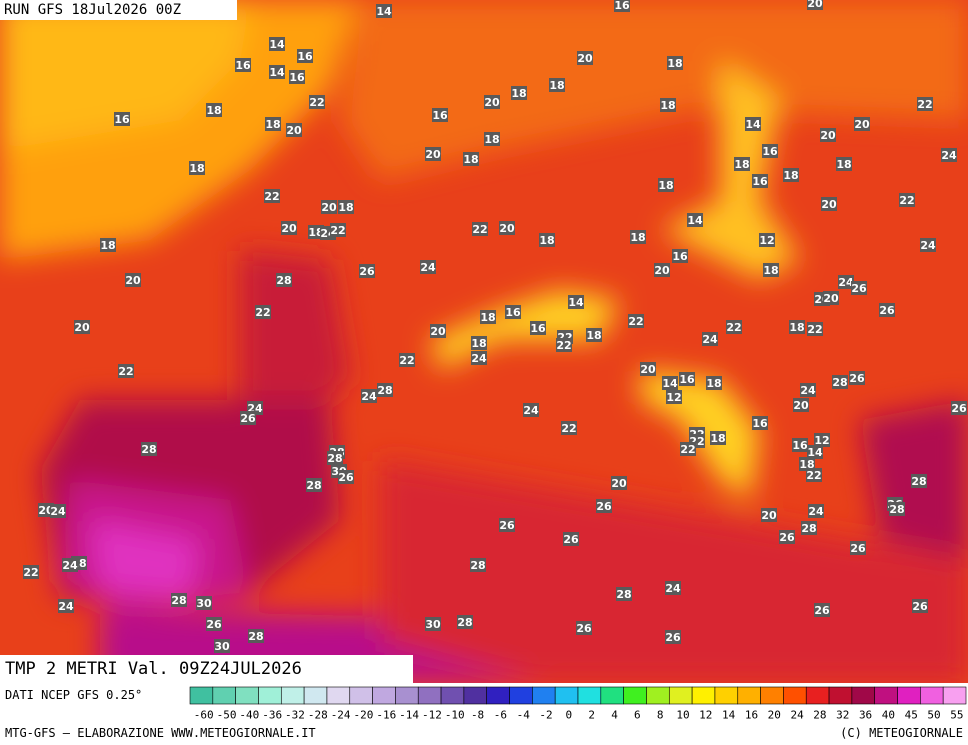  Describe the element at coordinates (637, 715) in the screenshot. I see `scale-label: 6` at that location.